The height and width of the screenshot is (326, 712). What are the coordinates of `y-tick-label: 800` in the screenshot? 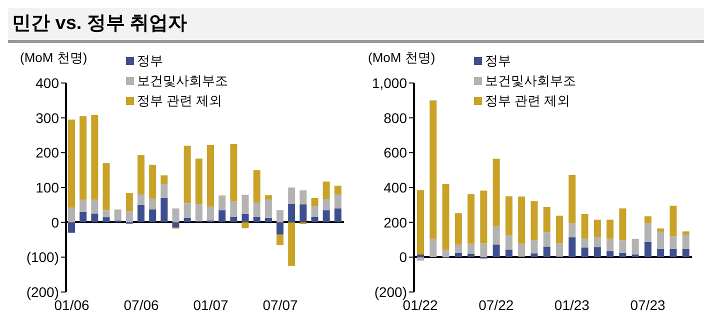 It's located at (396, 118).